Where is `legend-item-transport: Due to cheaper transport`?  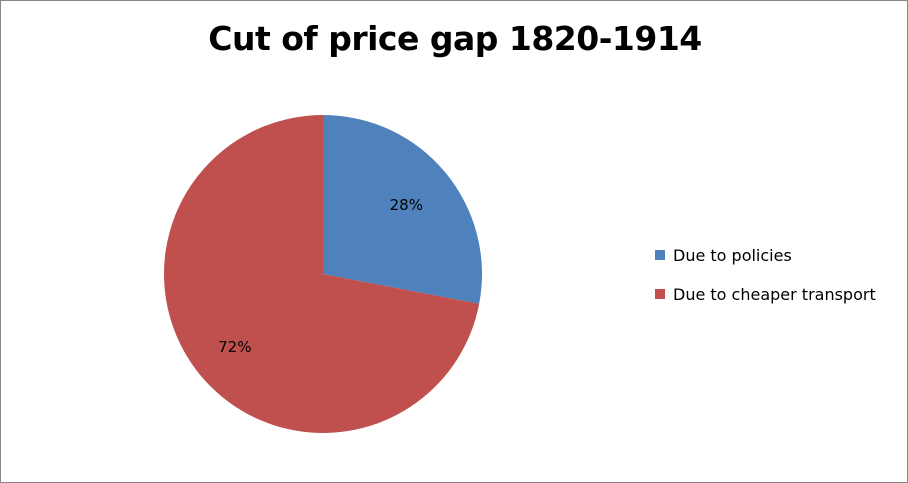
legend-item-transport: Due to cheaper transport is located at coordinates (765, 294).